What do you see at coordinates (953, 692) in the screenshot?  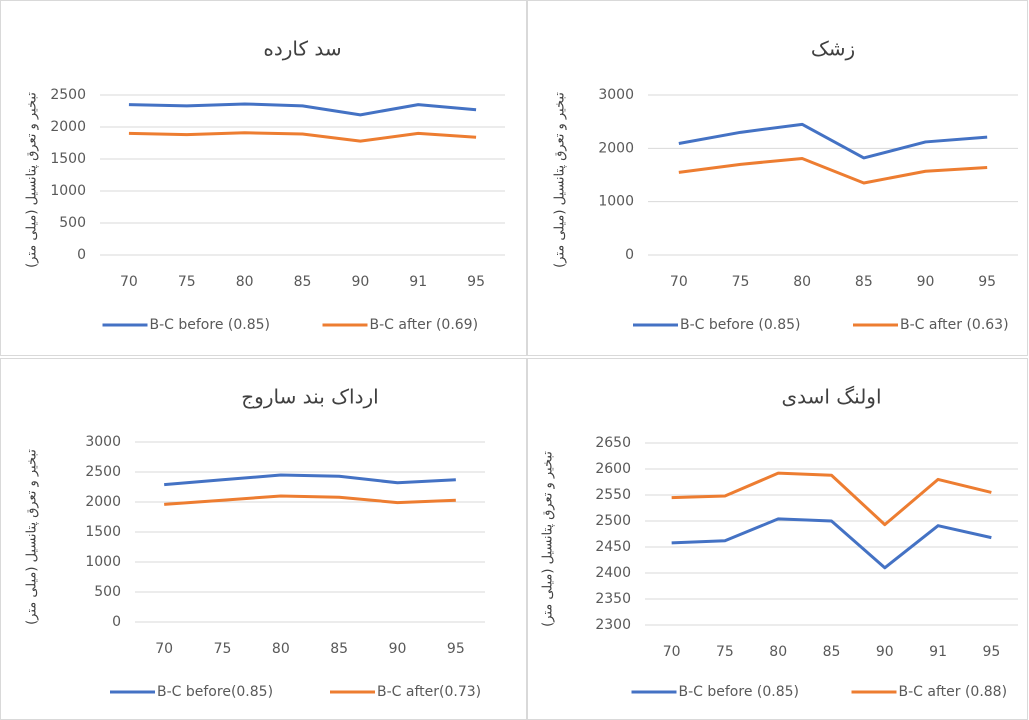 I see `legend-label: B-C after (0.88)` at bounding box center [953, 692].